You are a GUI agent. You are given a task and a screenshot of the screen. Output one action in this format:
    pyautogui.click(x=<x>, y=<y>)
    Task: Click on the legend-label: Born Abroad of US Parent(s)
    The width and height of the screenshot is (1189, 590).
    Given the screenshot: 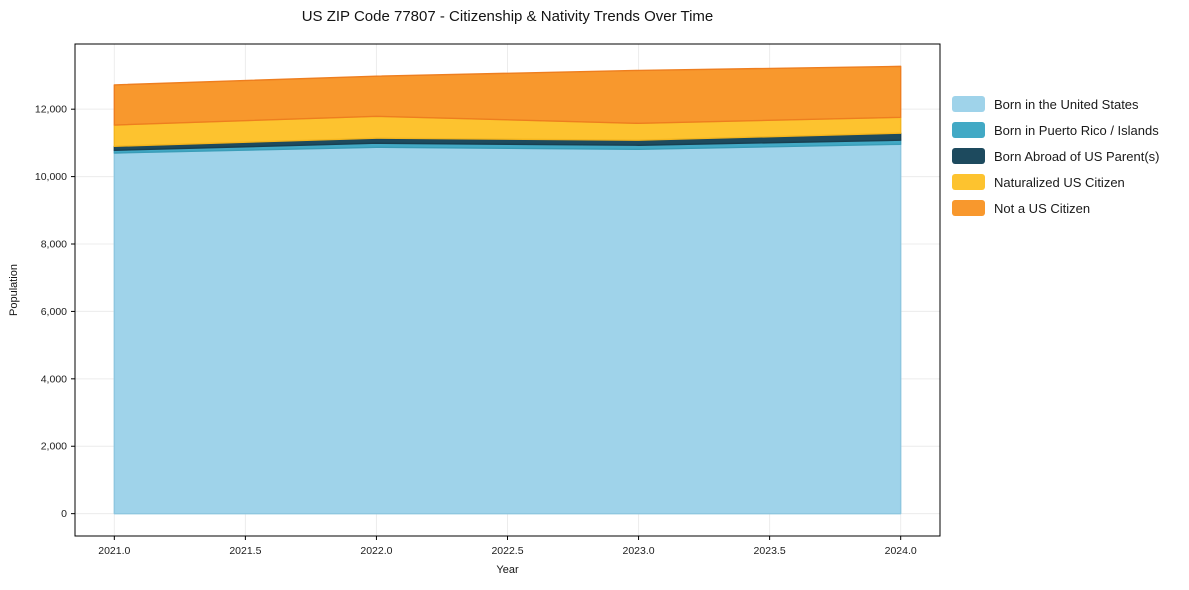 What is the action you would take?
    pyautogui.click(x=1077, y=156)
    